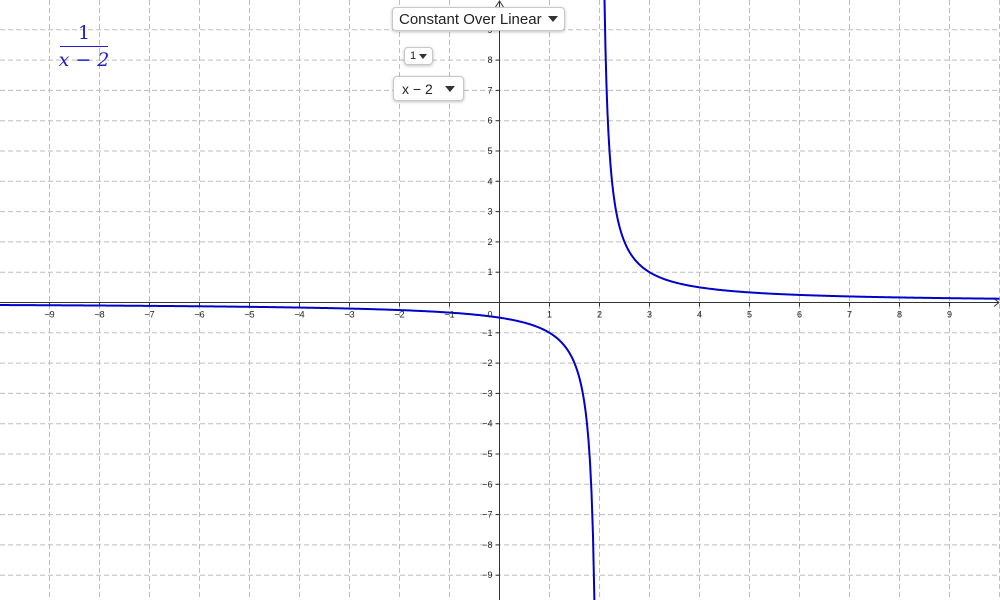 The height and width of the screenshot is (600, 1000). Describe the element at coordinates (489, 315) in the screenshot. I see `origin-label: 0` at that location.